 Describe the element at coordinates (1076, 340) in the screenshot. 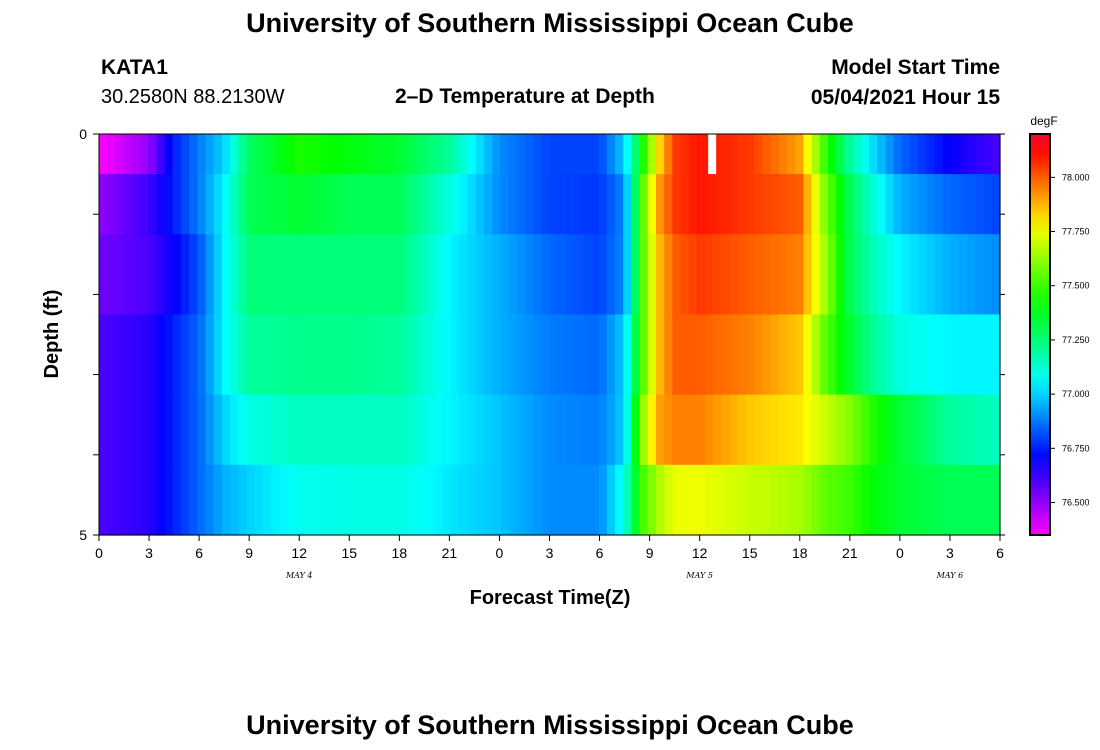

I see `colorbar-tick-label: 77.250` at that location.